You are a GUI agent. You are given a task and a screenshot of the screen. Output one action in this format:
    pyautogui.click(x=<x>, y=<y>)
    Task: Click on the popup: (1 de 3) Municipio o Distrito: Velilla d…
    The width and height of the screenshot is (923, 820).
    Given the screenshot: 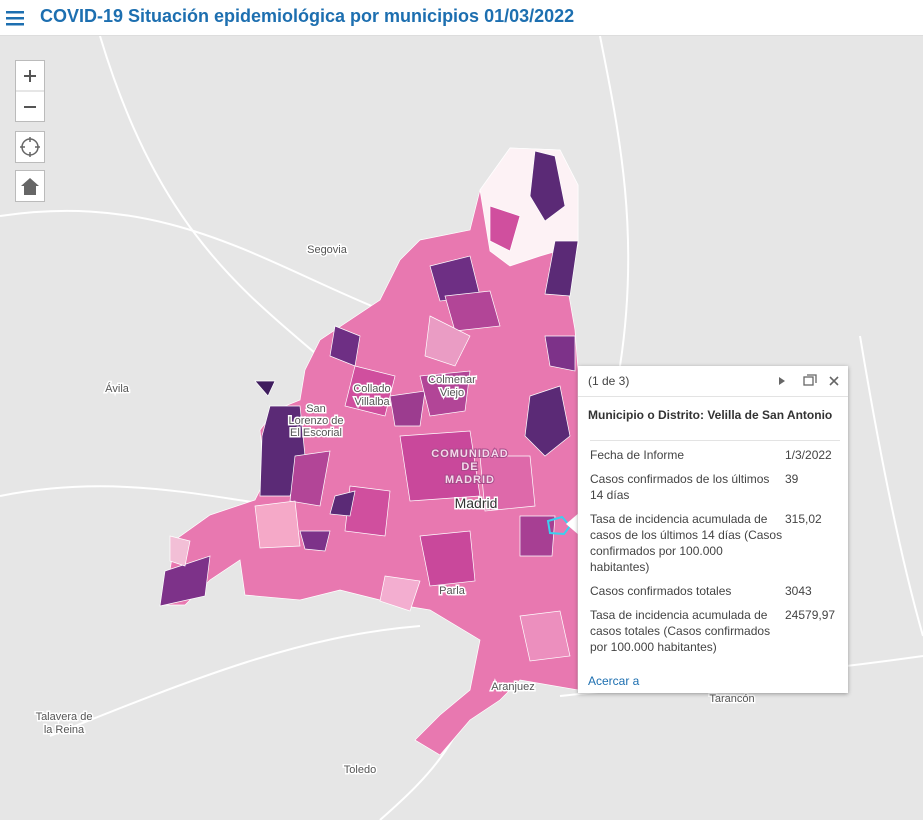 What is the action you would take?
    pyautogui.click(x=713, y=529)
    